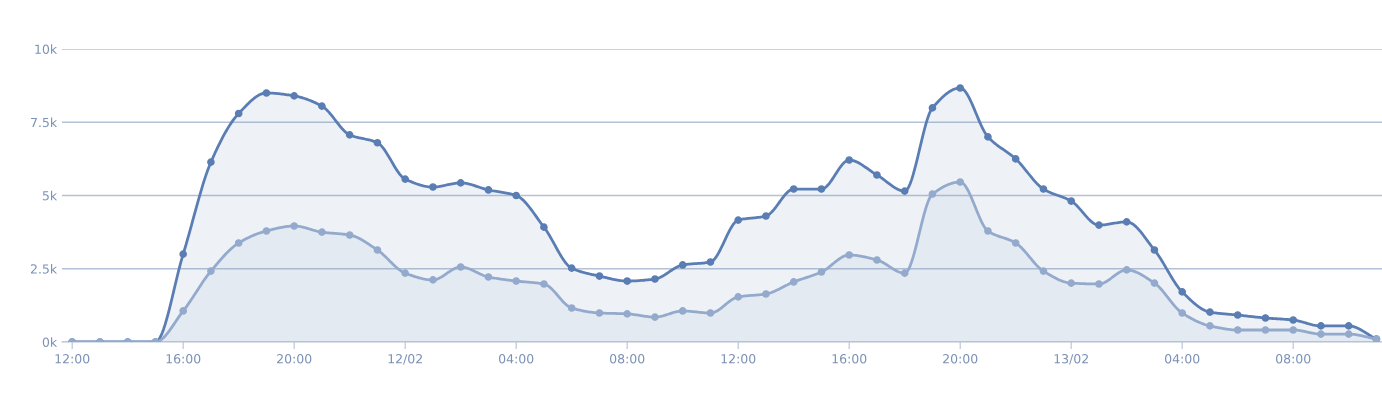 The image size is (1382, 401). What do you see at coordinates (1071, 359) in the screenshot?
I see `x-tick-label: 13/02` at bounding box center [1071, 359].